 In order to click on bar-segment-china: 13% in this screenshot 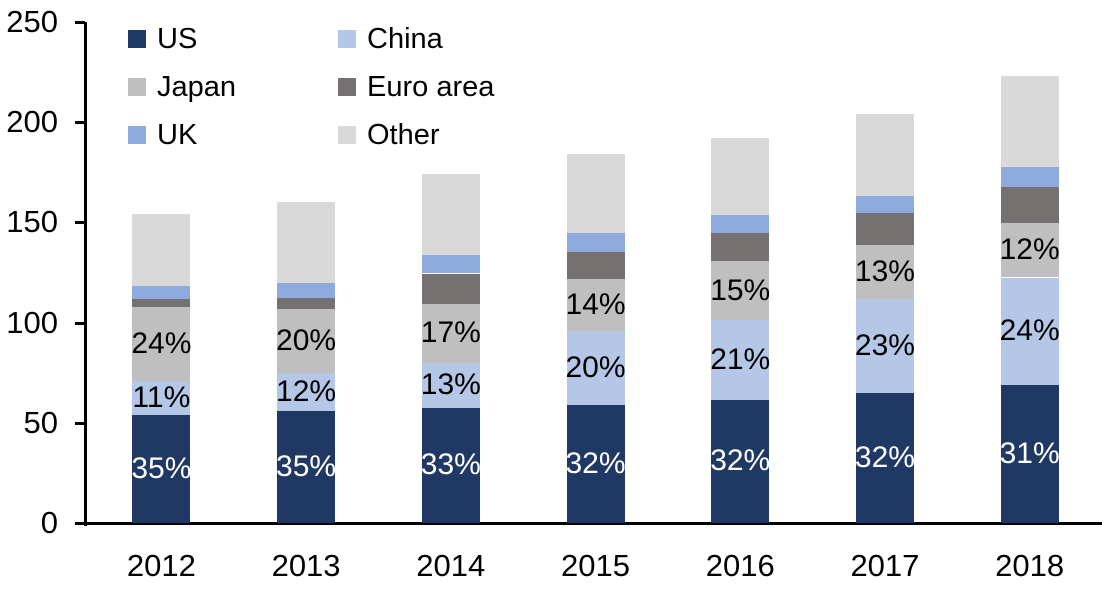, I will do `click(450, 385)`.